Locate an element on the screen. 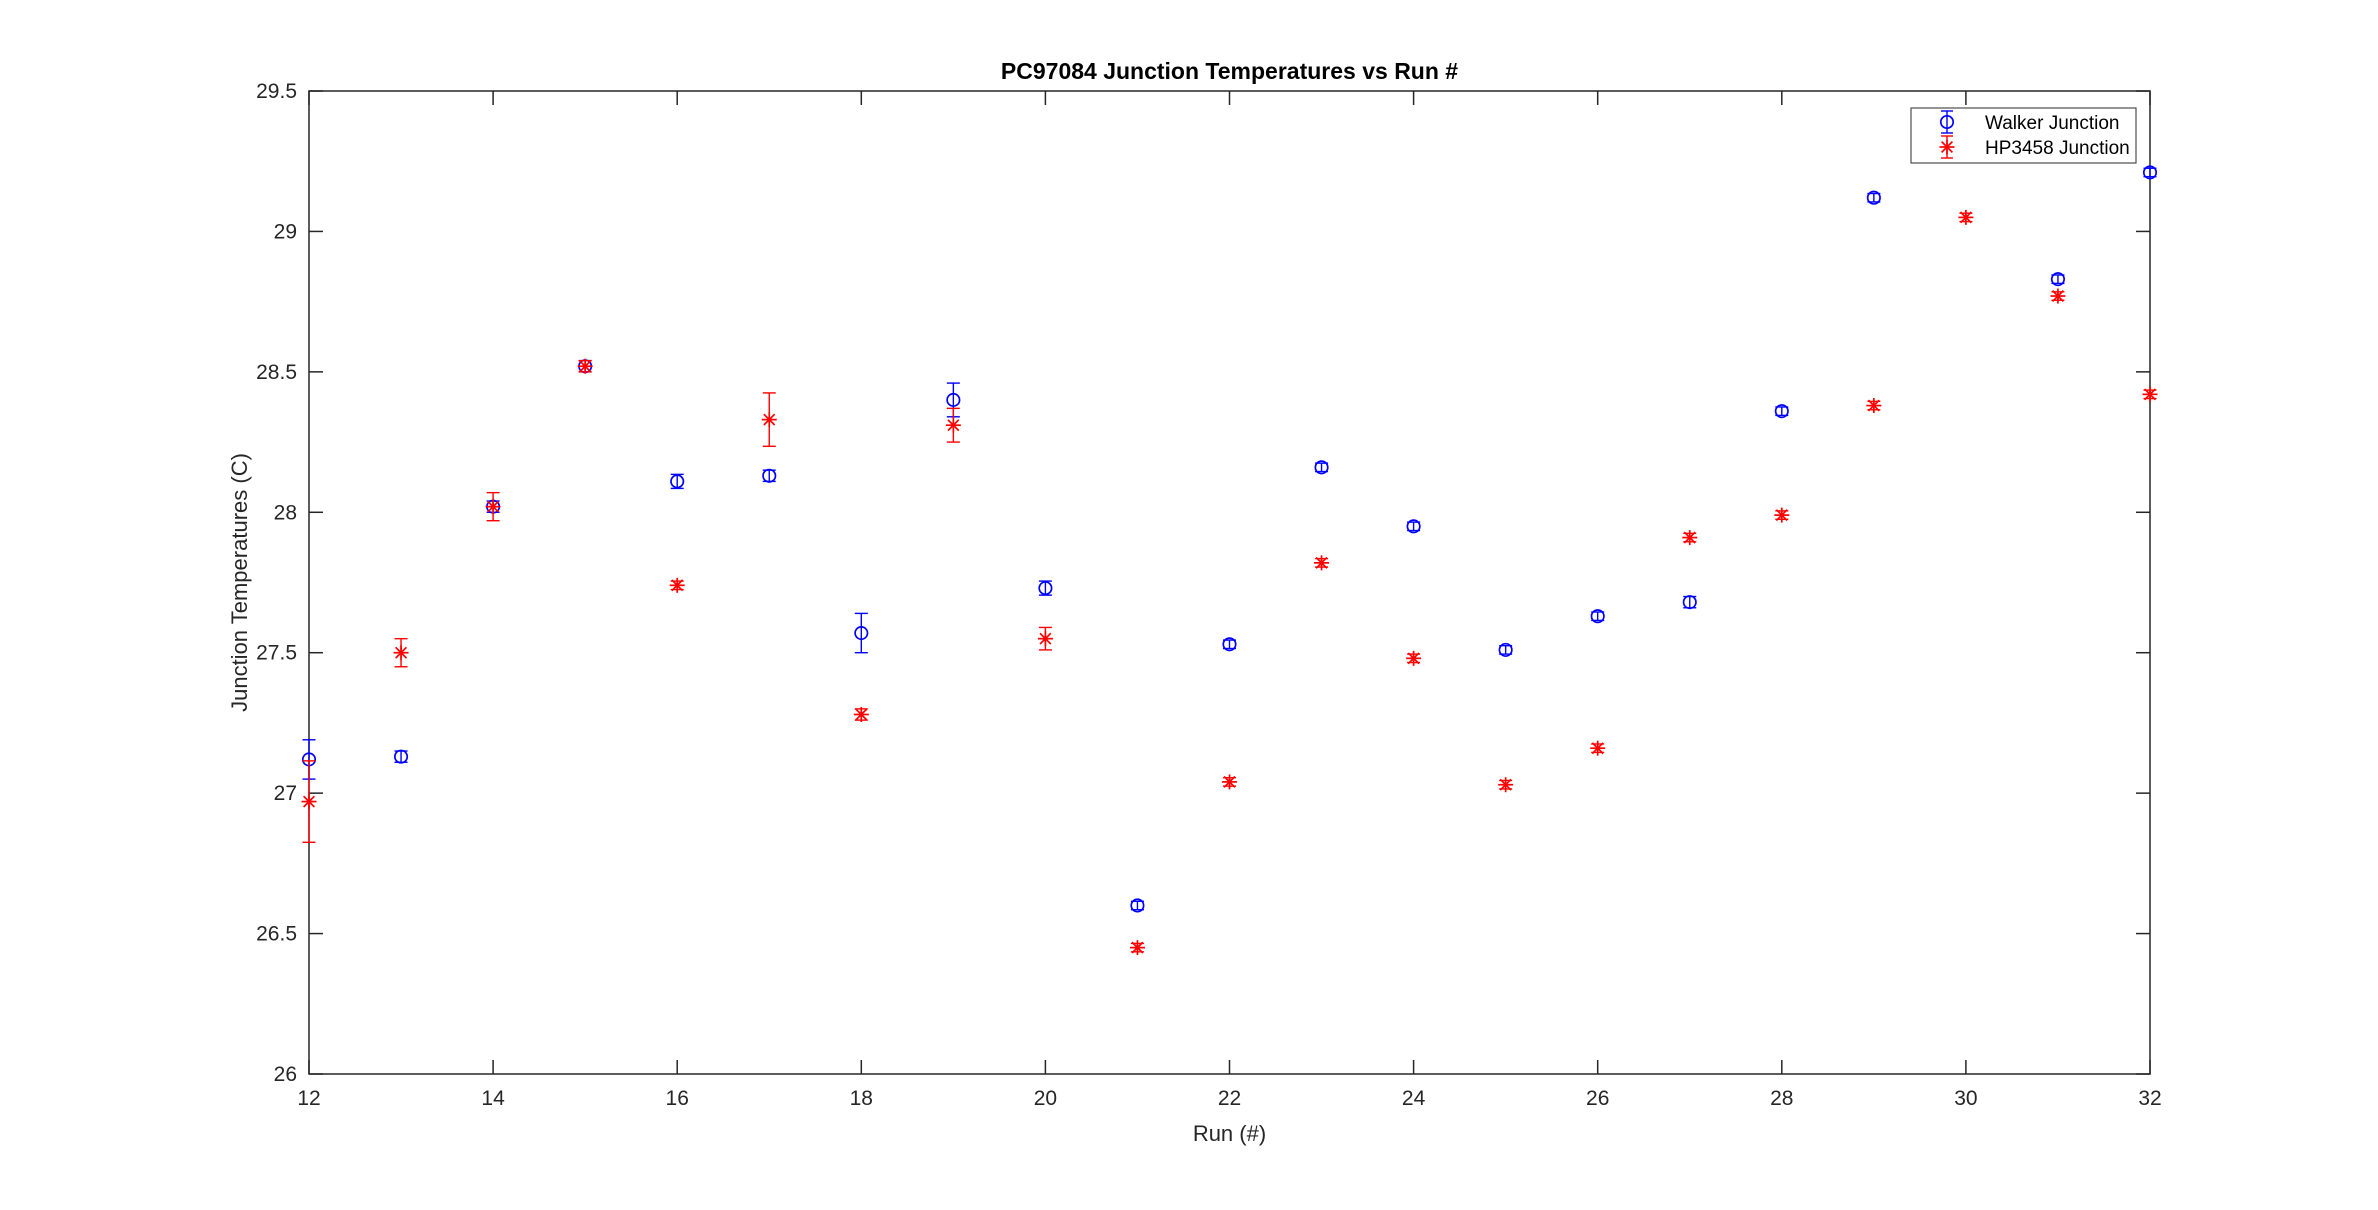 The image size is (2378, 1210). x-axis-label: Run (#) is located at coordinates (1229, 1133).